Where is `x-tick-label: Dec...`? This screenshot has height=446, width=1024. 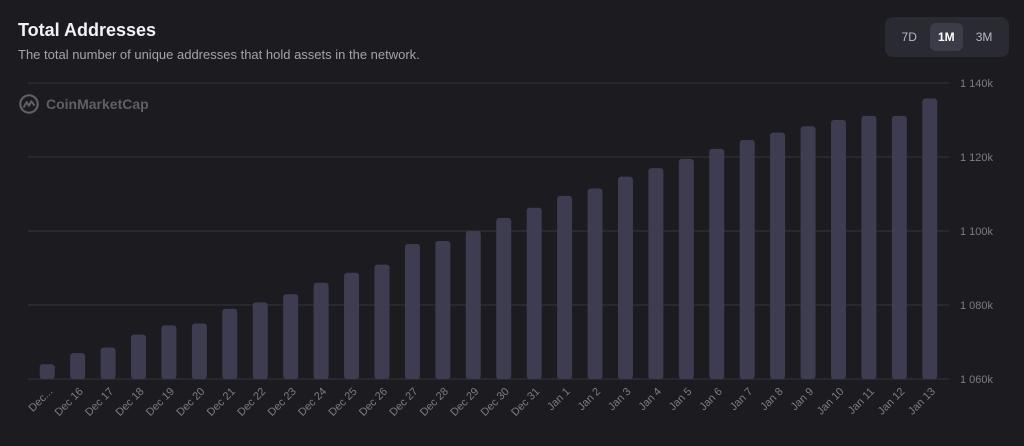 x-tick-label: Dec... is located at coordinates (41, 400).